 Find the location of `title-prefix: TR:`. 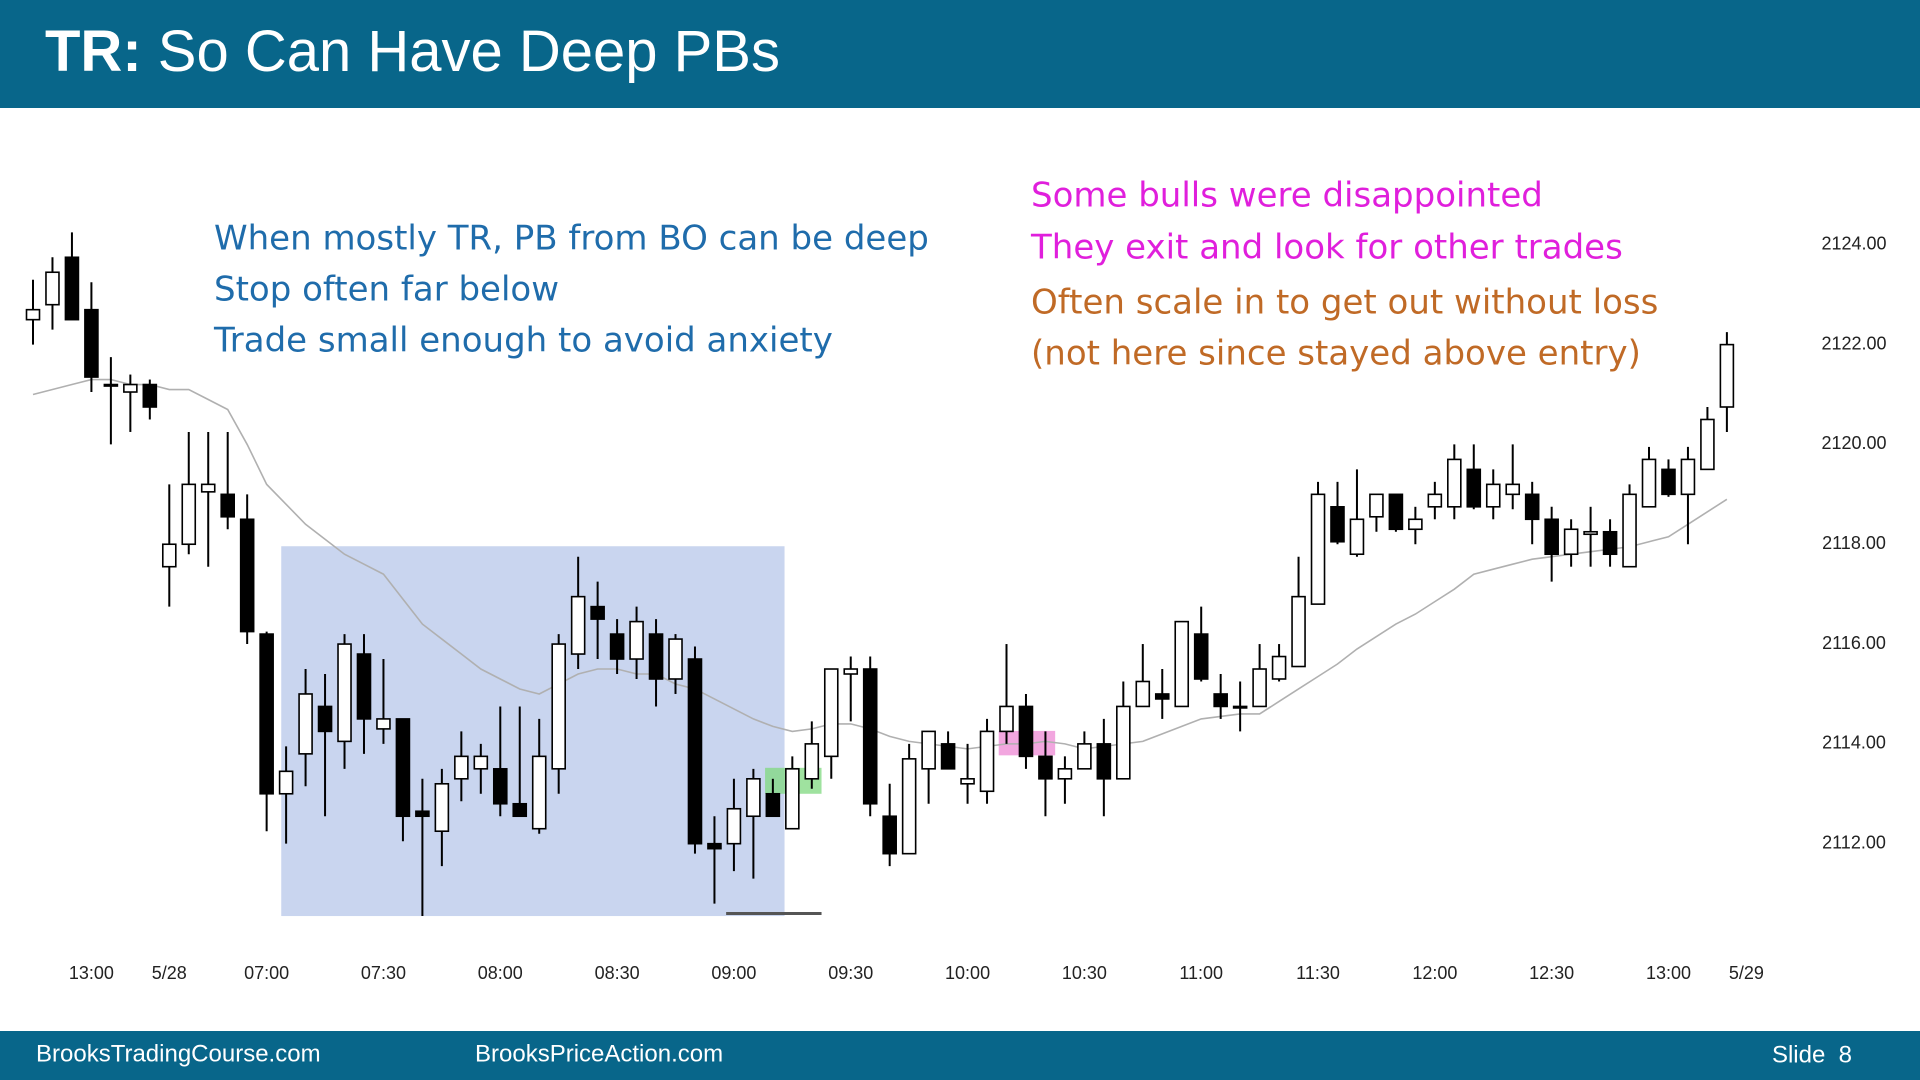

title-prefix: TR: is located at coordinates (93, 51).